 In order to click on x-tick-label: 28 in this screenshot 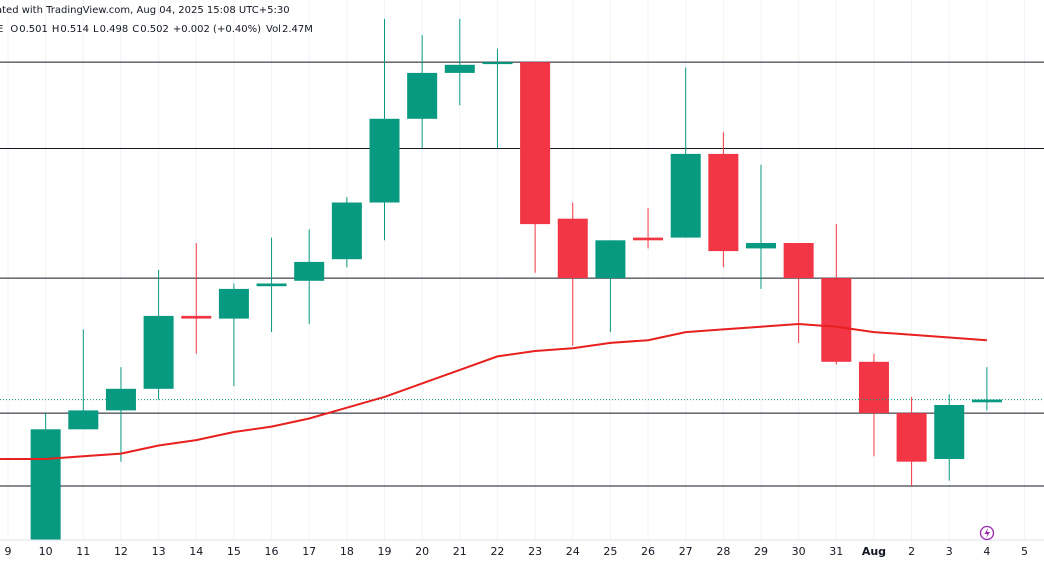, I will do `click(723, 551)`.